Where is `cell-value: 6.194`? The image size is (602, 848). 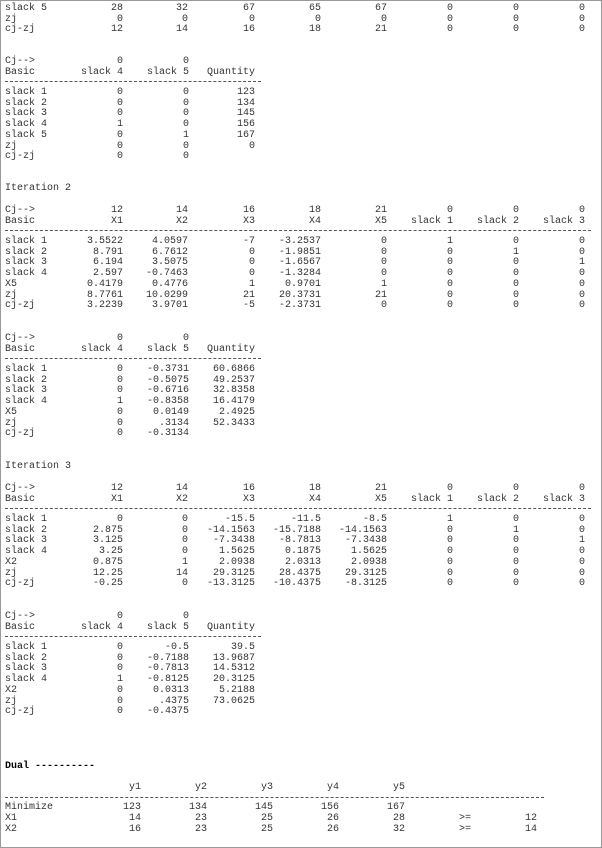 cell-value: 6.194 is located at coordinates (107, 263).